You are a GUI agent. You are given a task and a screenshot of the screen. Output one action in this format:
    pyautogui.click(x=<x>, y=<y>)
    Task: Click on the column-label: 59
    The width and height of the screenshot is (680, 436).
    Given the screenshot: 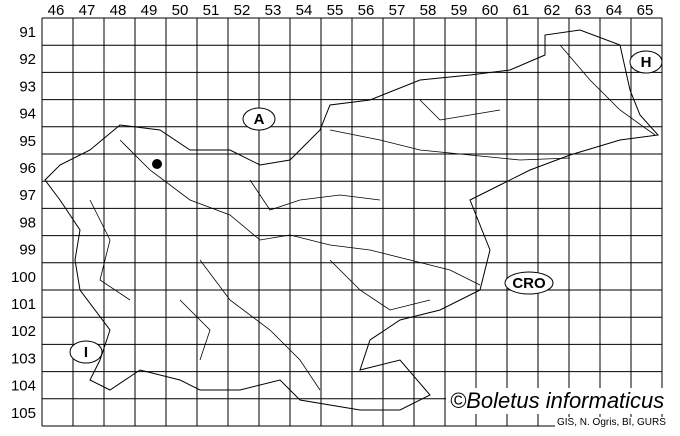 What is the action you would take?
    pyautogui.click(x=459, y=10)
    